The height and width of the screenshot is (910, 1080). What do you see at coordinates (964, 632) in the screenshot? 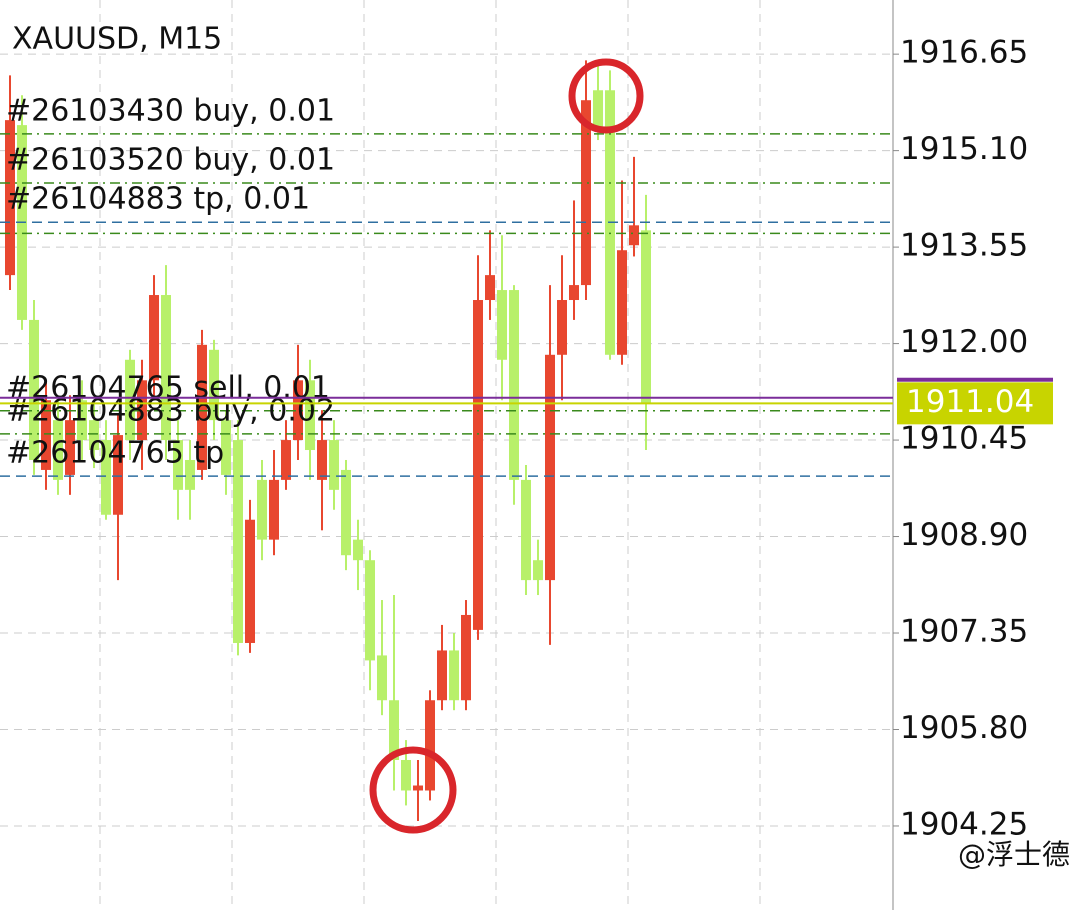
I see `y-tick-label: 1907.35` at bounding box center [964, 632].